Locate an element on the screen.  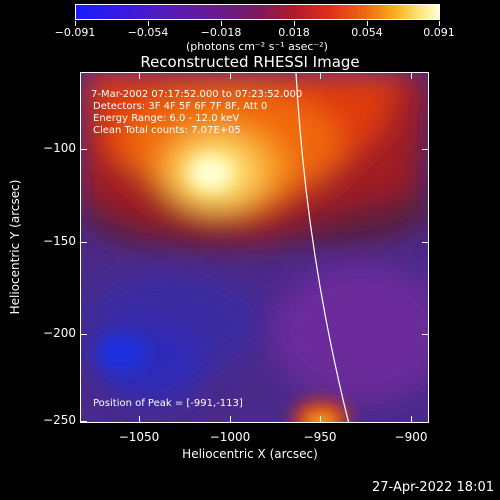
info-energy-range: Energy Range: 6.0 - 12.0 keV is located at coordinates (166, 118).